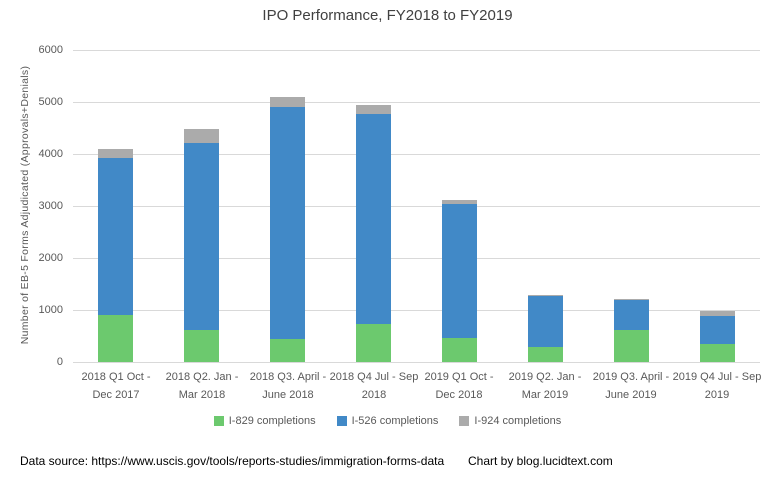 The height and width of the screenshot is (482, 775). What do you see at coordinates (545, 295) in the screenshot?
I see `bar-segment-I-924-cat5` at bounding box center [545, 295].